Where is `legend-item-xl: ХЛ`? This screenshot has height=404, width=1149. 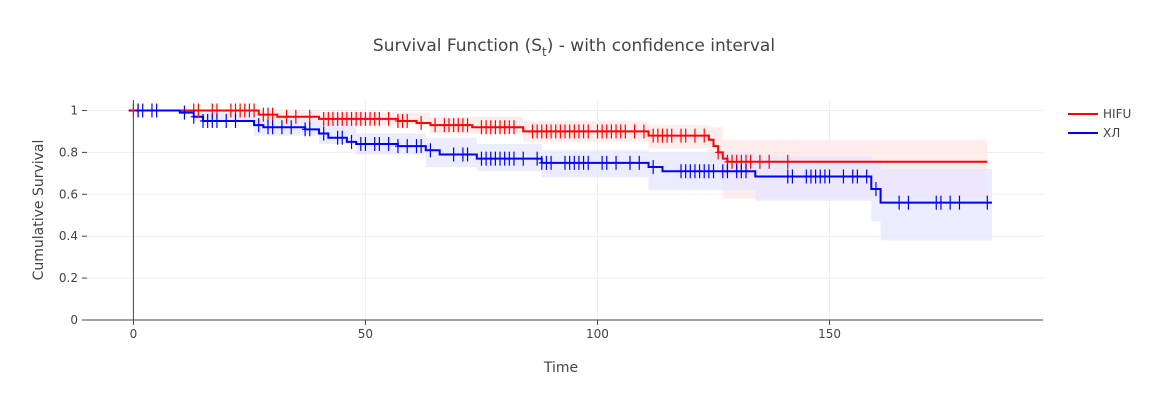 legend-item-xl: ХЛ is located at coordinates (1094, 133).